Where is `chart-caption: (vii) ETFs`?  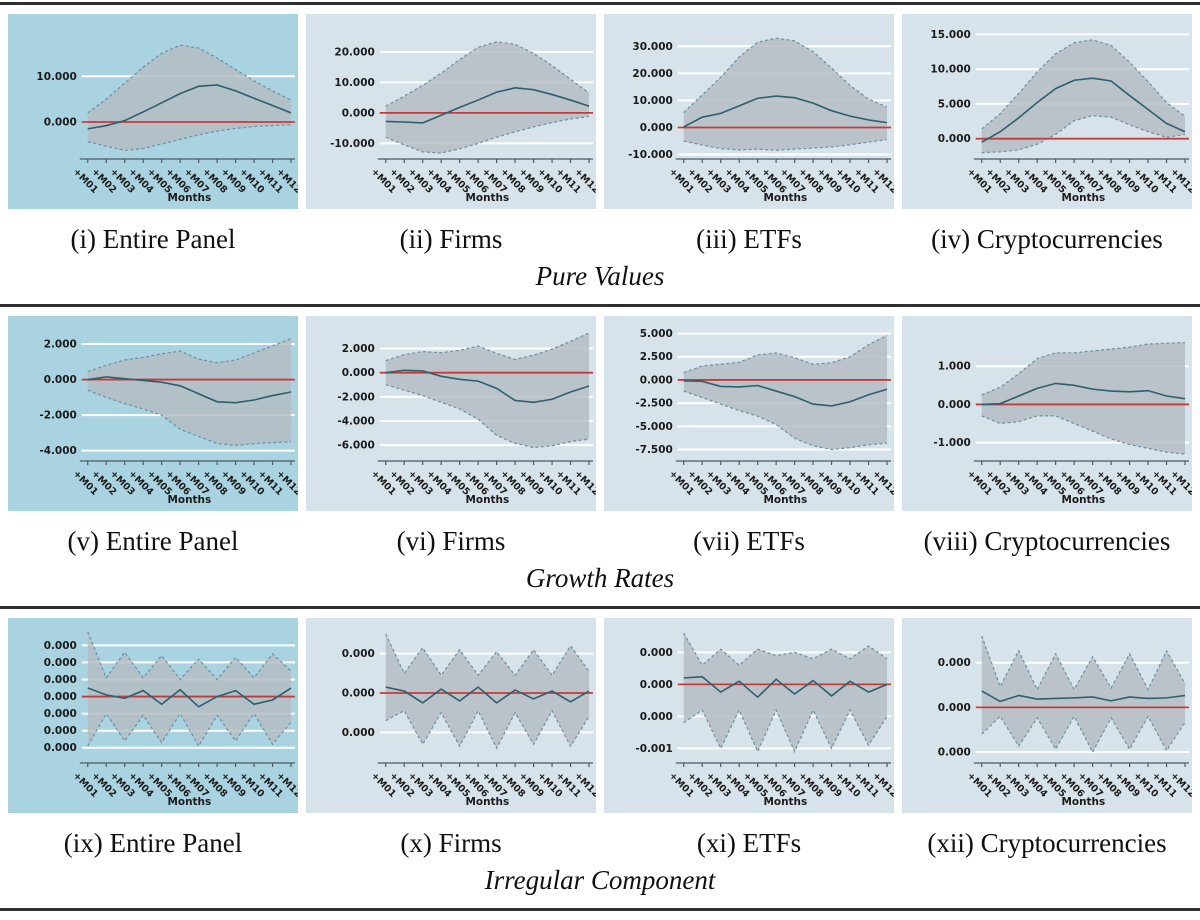 chart-caption: (vii) ETFs is located at coordinates (749, 541).